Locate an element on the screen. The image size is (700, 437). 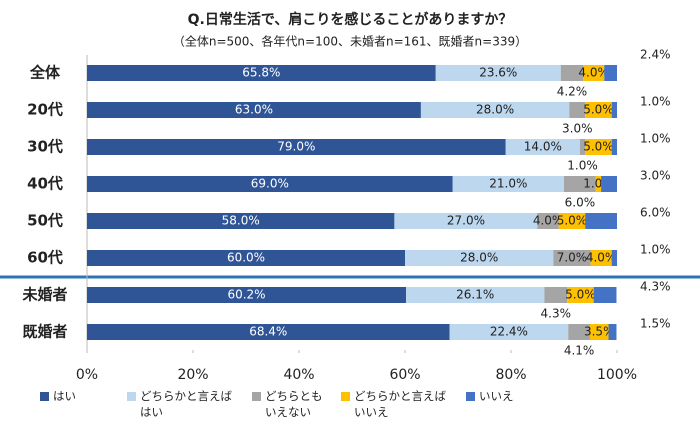
value-label: 60.2% is located at coordinates (246, 295).